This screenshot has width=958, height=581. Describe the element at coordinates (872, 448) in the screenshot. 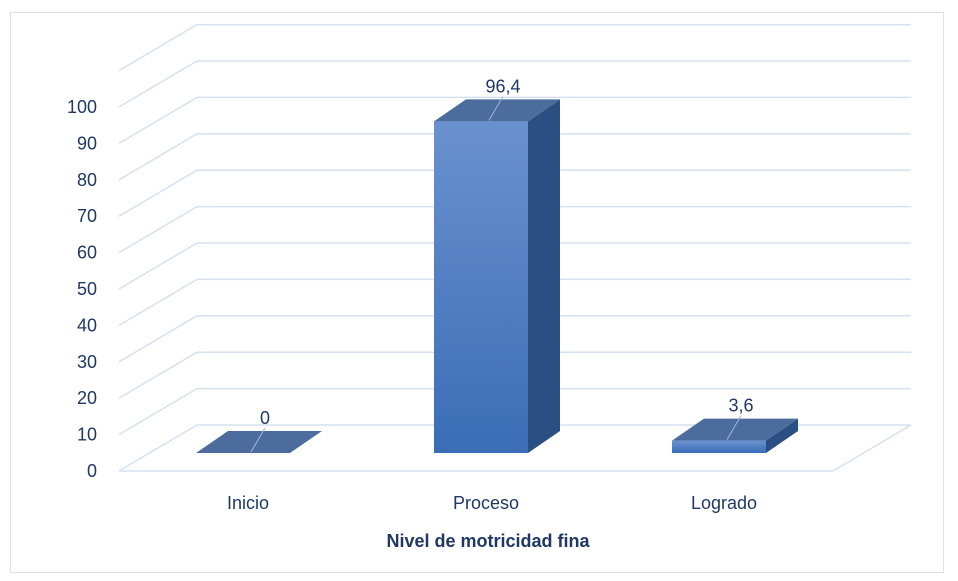

I see `floor-edge` at that location.